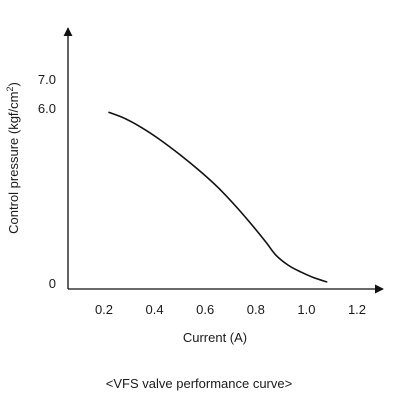  I want to click on x-tick-label: 0.8, so click(256, 309).